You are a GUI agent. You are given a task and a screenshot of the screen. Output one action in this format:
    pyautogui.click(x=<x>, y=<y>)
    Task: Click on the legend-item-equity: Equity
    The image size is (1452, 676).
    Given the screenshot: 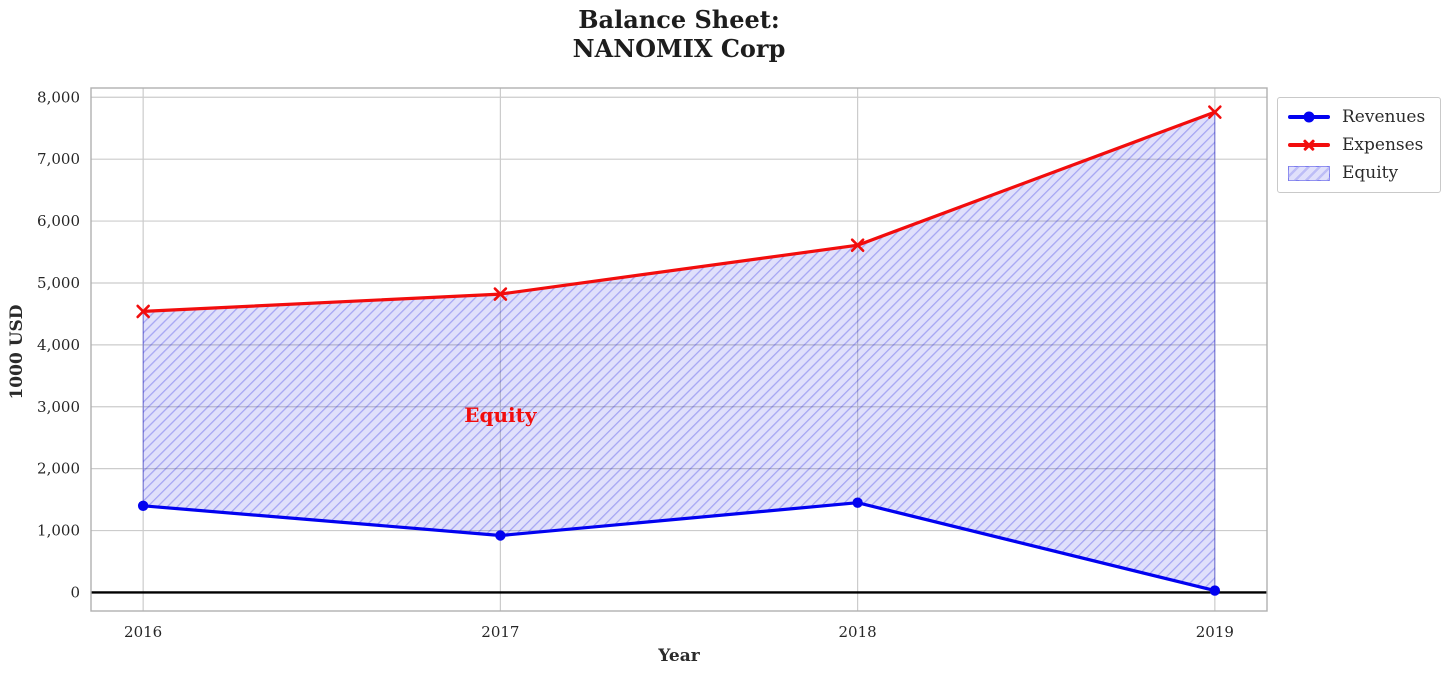 What is the action you would take?
    pyautogui.click(x=1359, y=173)
    